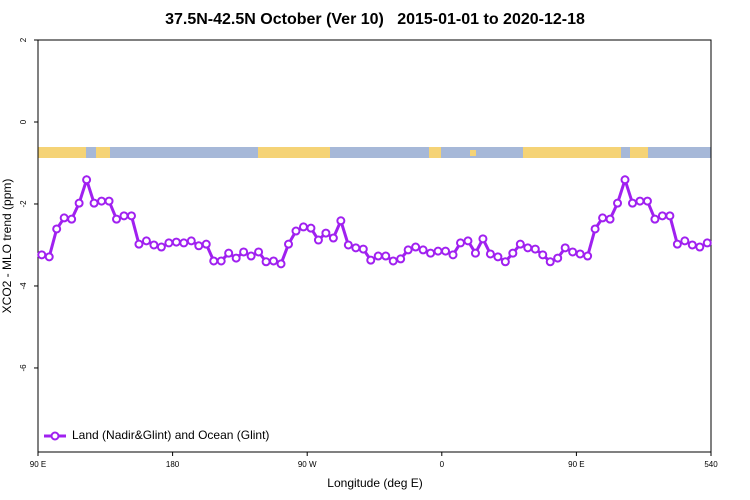  What do you see at coordinates (374, 483) in the screenshot?
I see `x-axis-label: Longitude (deg E)` at bounding box center [374, 483].